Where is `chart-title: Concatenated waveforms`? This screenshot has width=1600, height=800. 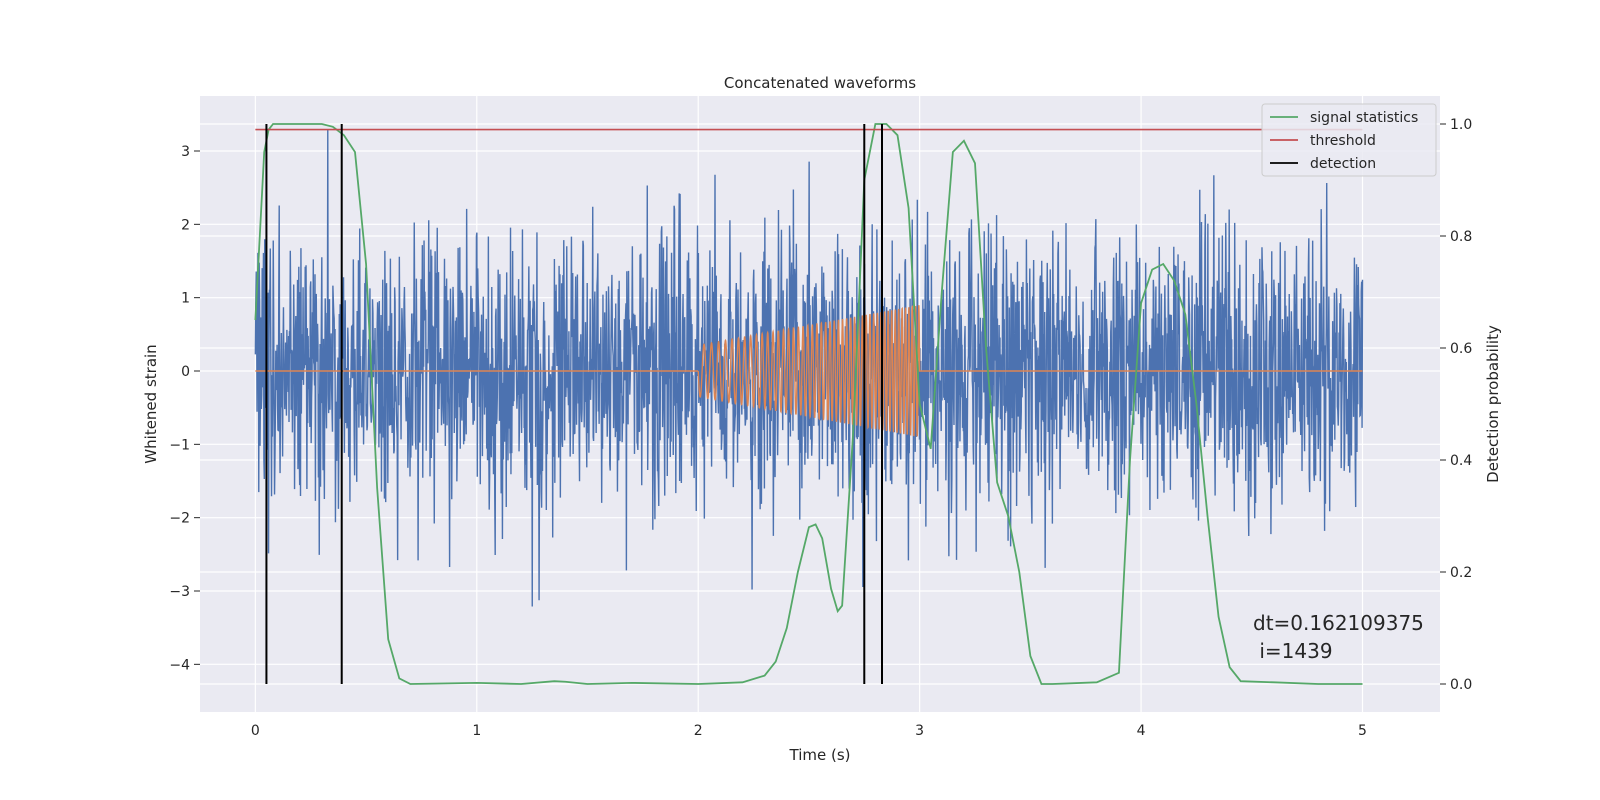 chart-title: Concatenated waveforms is located at coordinates (820, 83).